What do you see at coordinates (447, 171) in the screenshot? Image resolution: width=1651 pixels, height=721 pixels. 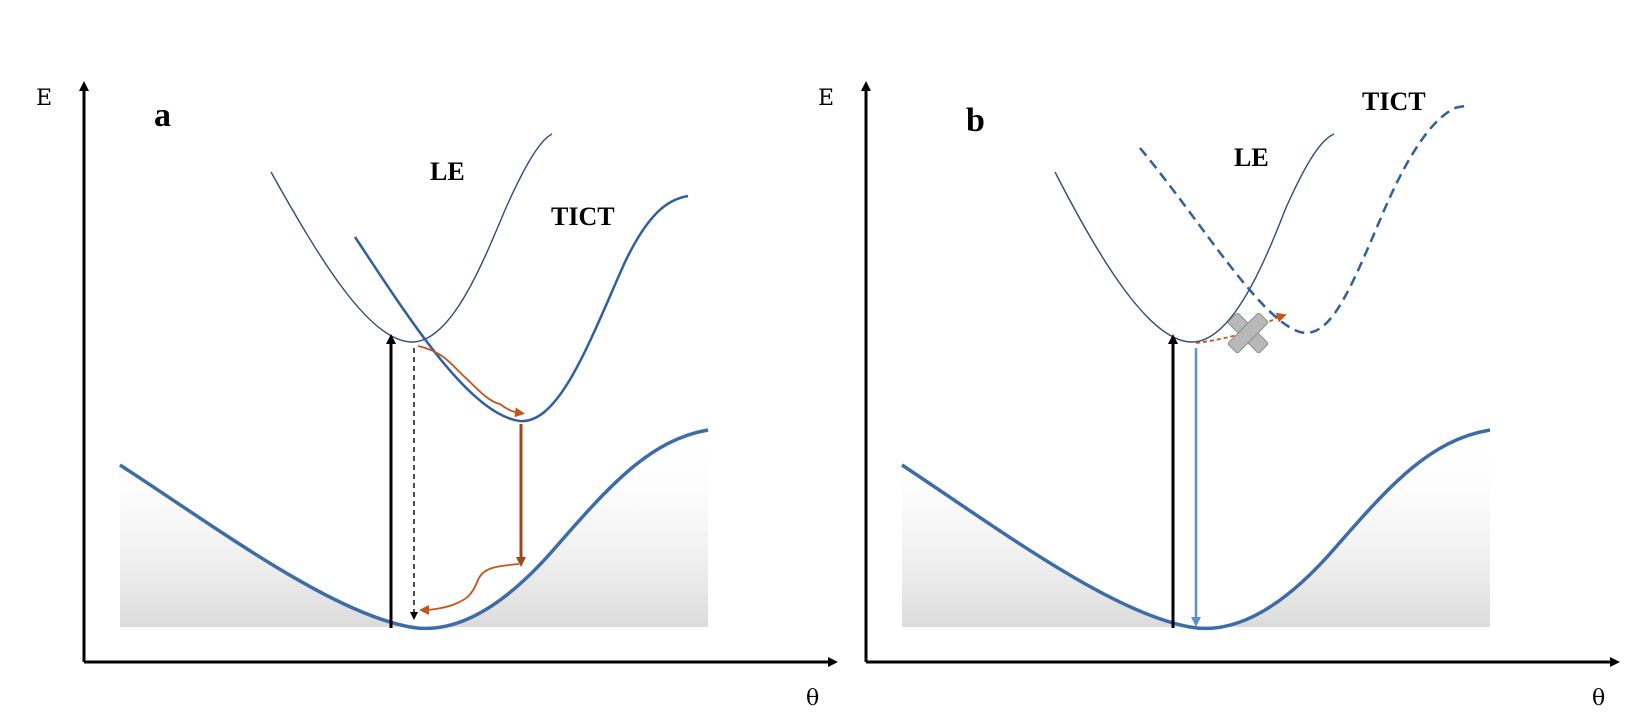 I see `panel-a-le-label: LE` at bounding box center [447, 171].